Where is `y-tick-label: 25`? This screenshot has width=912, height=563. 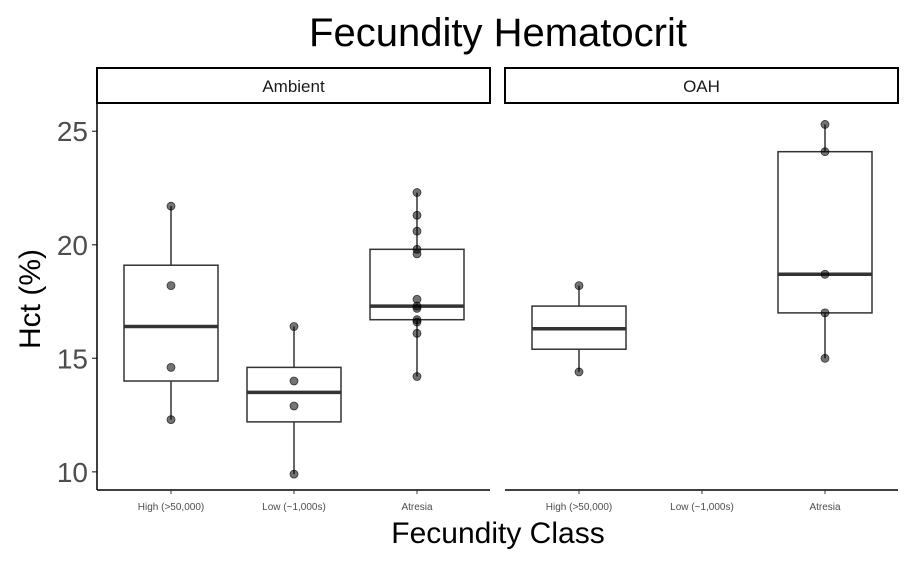 y-tick-label: 25 is located at coordinates (72, 131).